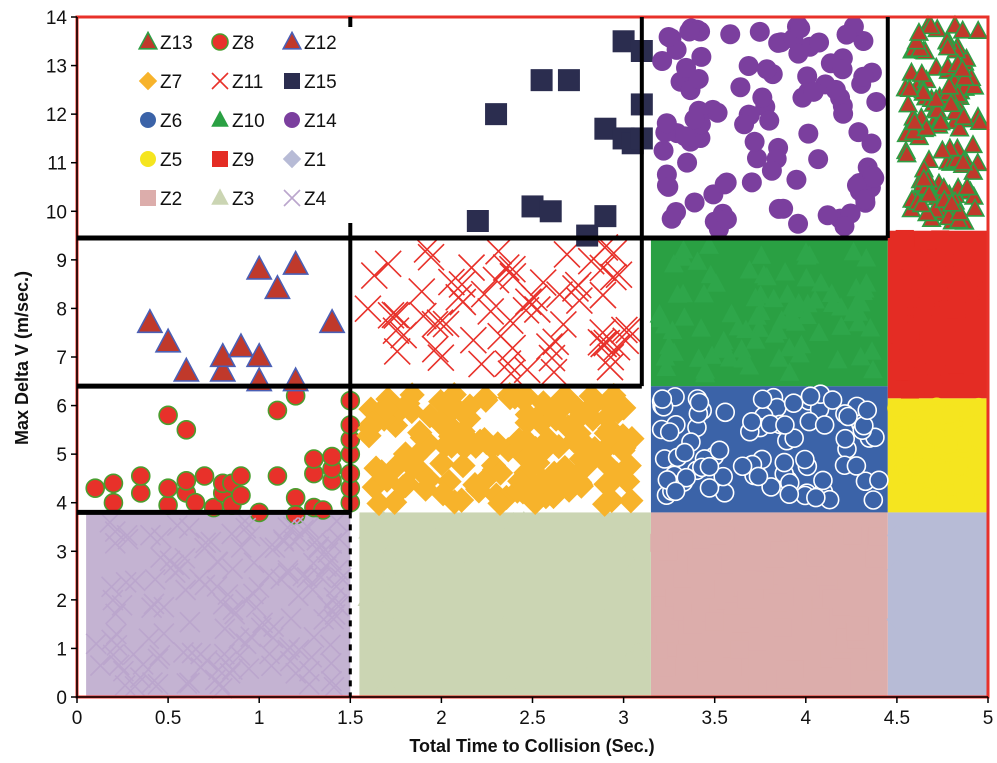  Describe the element at coordinates (61, 309) in the screenshot. I see `y-tick-label: 8` at that location.